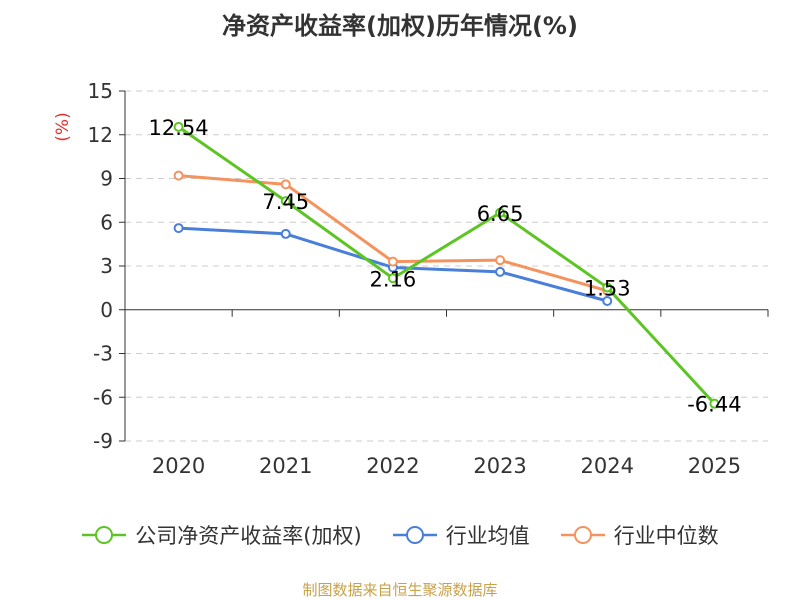 This screenshot has width=800, height=600. Describe the element at coordinates (104, 535) in the screenshot. I see `legend-marker-company` at that location.